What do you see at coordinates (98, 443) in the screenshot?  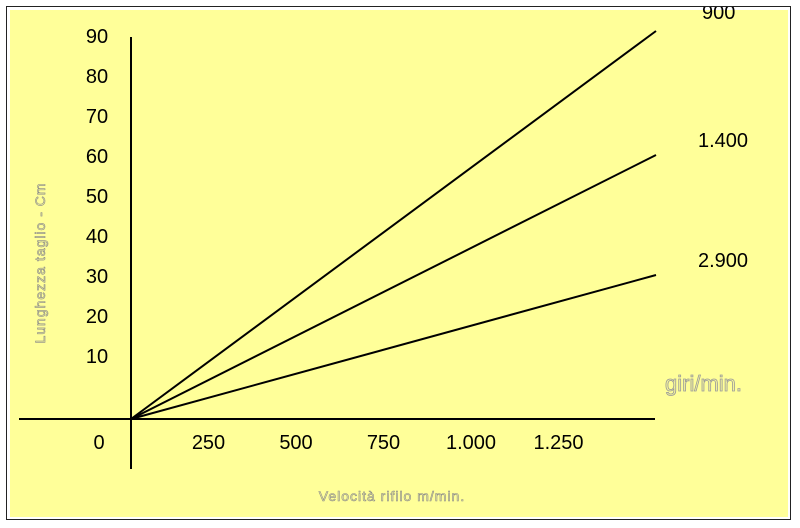 I see `x-tick-label: 0` at bounding box center [98, 443].